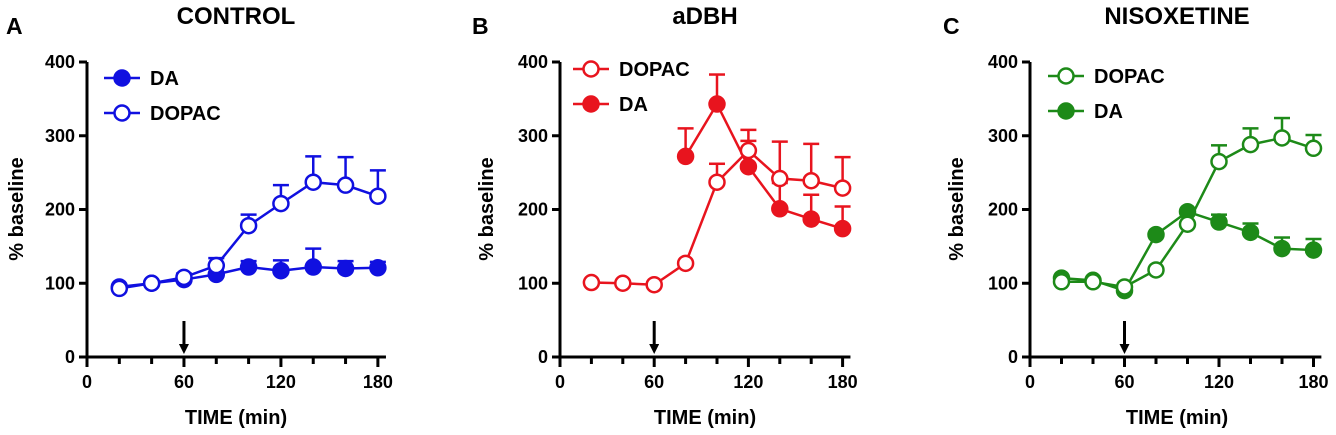 The width and height of the screenshot is (1336, 435). What do you see at coordinates (951, 26) in the screenshot?
I see `panel-label: C` at bounding box center [951, 26].